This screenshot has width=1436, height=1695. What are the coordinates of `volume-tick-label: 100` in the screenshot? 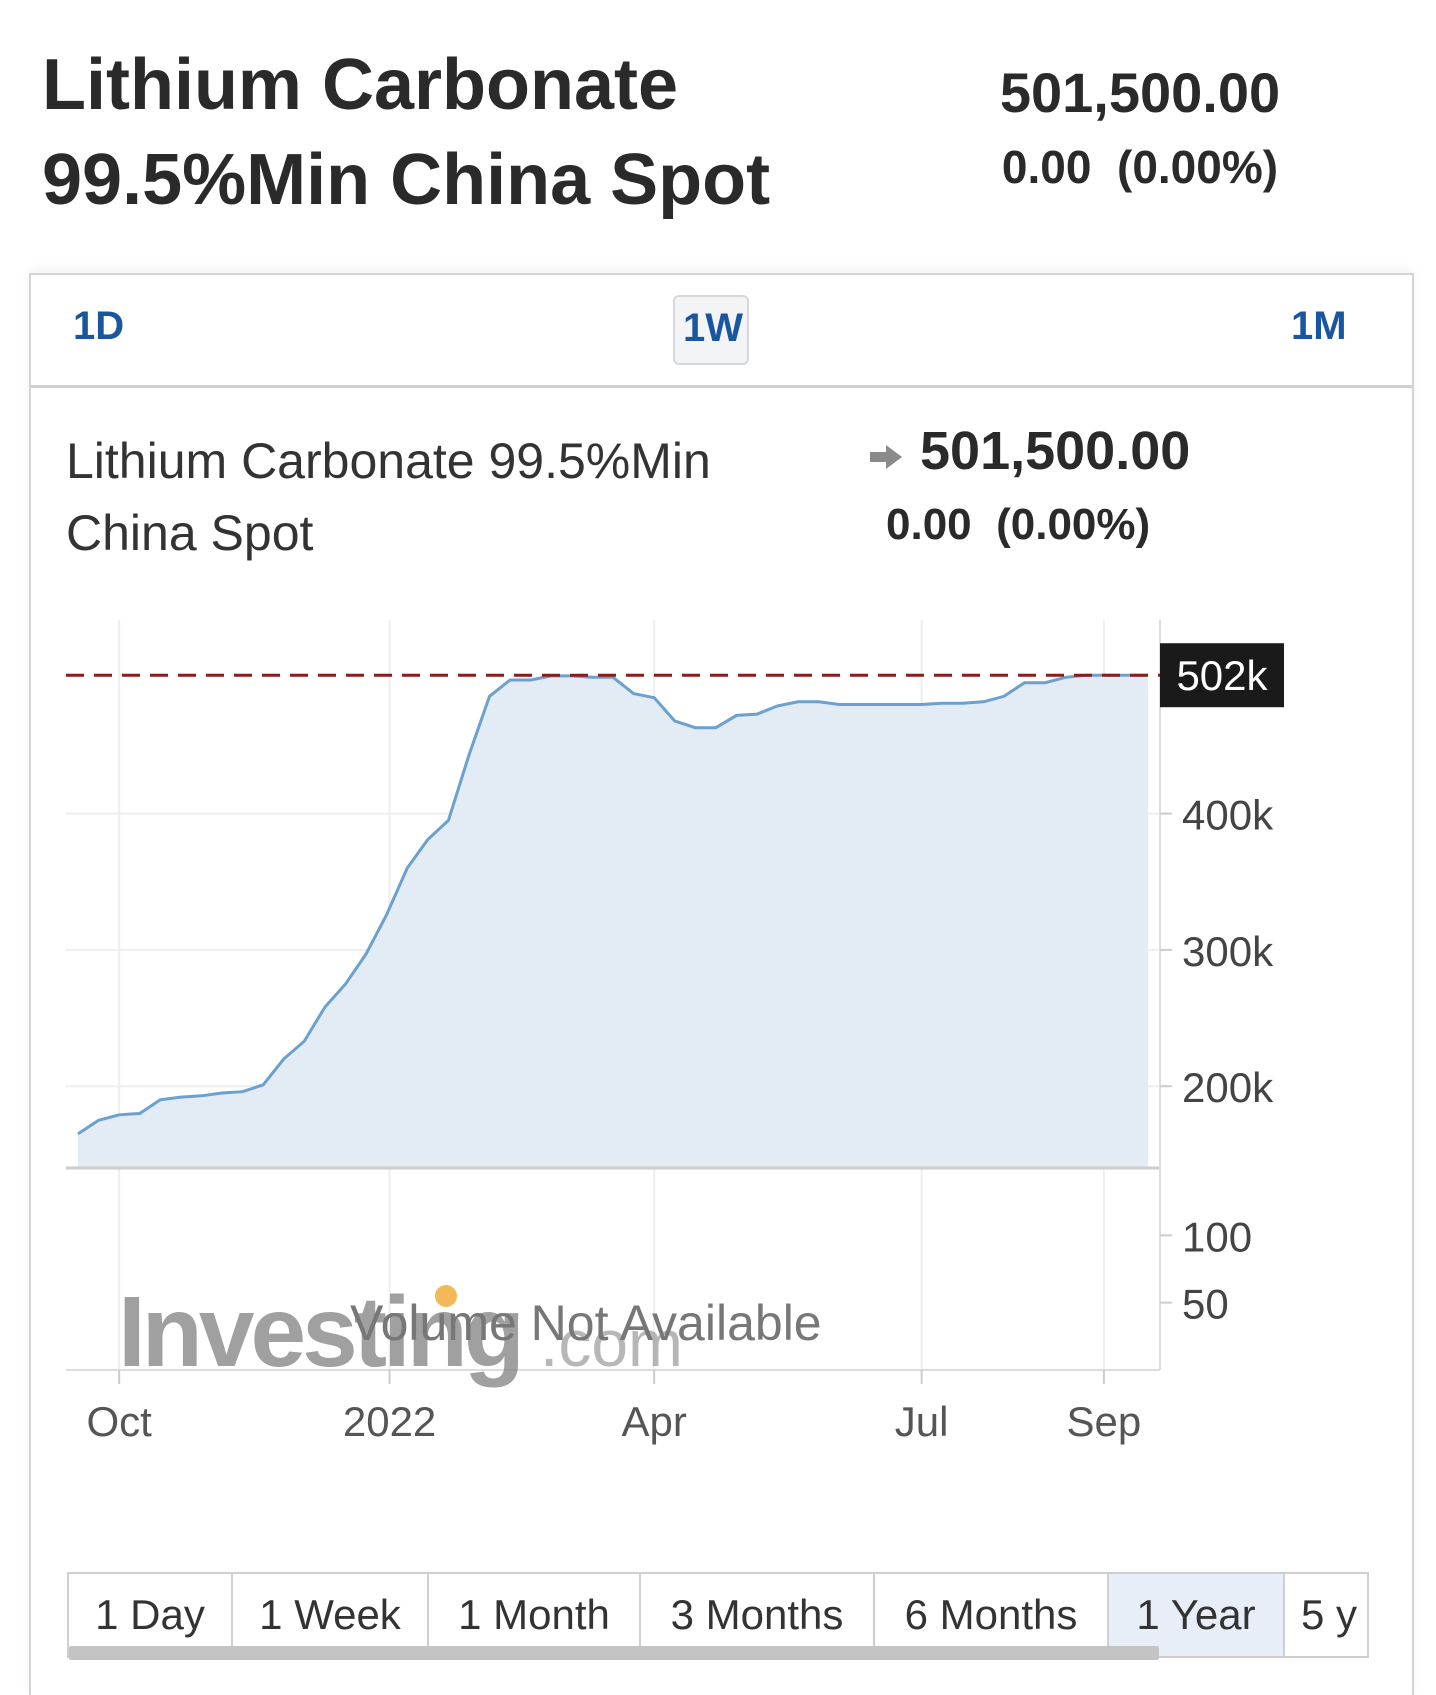 It's located at (1217, 1236).